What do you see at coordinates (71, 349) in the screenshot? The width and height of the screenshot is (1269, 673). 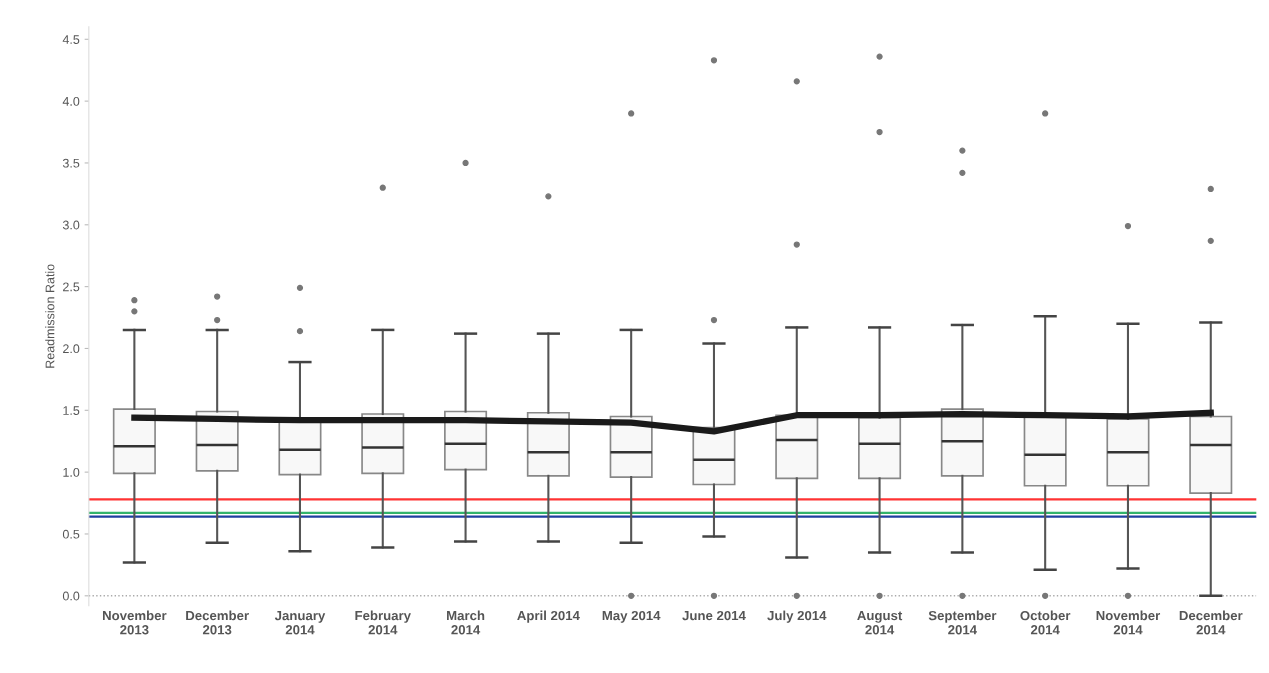 I see `y-tick-label: 2.0` at bounding box center [71, 349].